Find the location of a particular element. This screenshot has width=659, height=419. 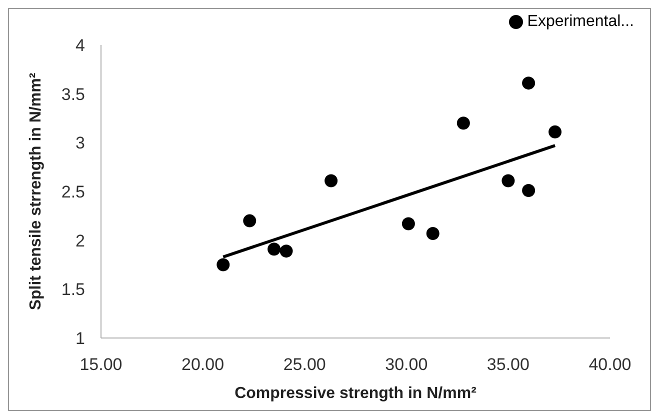

x-axis-title: Compressive strength in N/mm² is located at coordinates (355, 393).